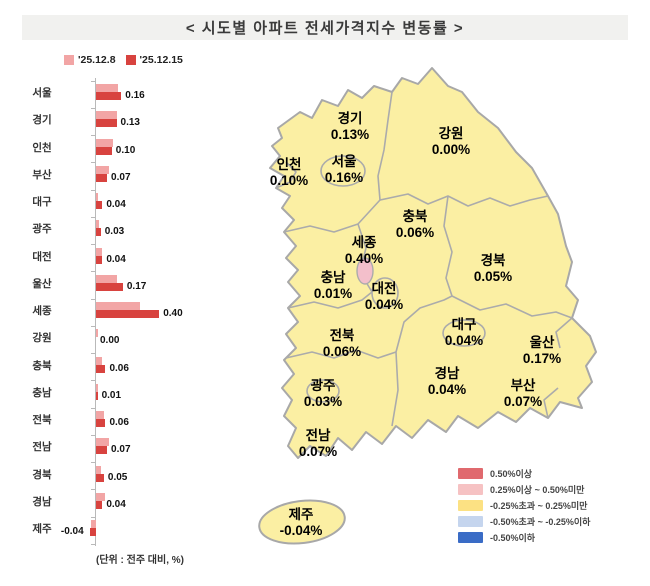 Image resolution: width=650 pixels, height=586 pixels. What do you see at coordinates (90, 60) in the screenshot?
I see `legend-item-prev: '25.12.8` at bounding box center [90, 60].